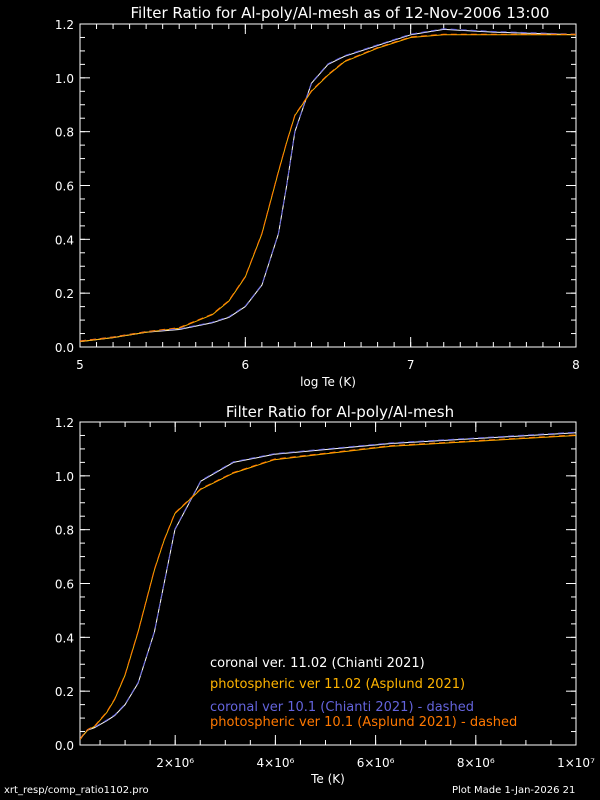  What do you see at coordinates (80, 365) in the screenshot?
I see `x-tick-label: 5` at bounding box center [80, 365].